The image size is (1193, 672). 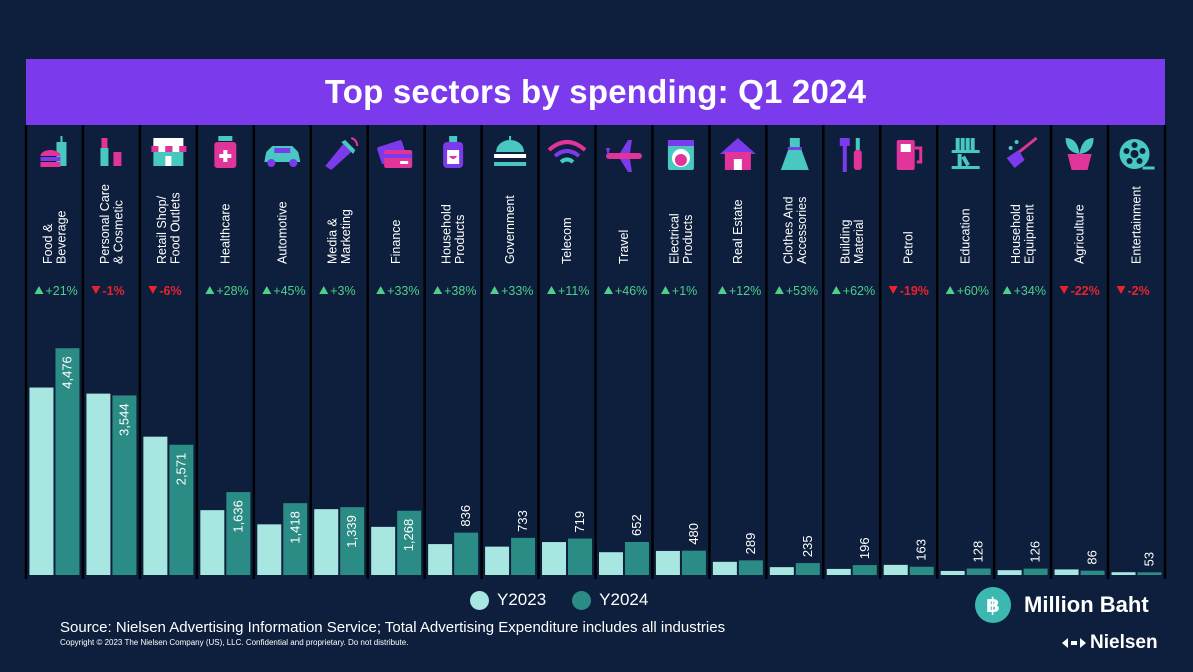 I want to click on category-label-line: Equipment, so click(x=1030, y=234).